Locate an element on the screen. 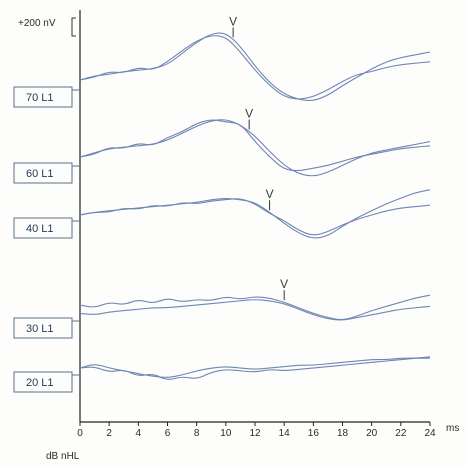 The height and width of the screenshot is (466, 466). x-tick-label: 4 is located at coordinates (139, 433).